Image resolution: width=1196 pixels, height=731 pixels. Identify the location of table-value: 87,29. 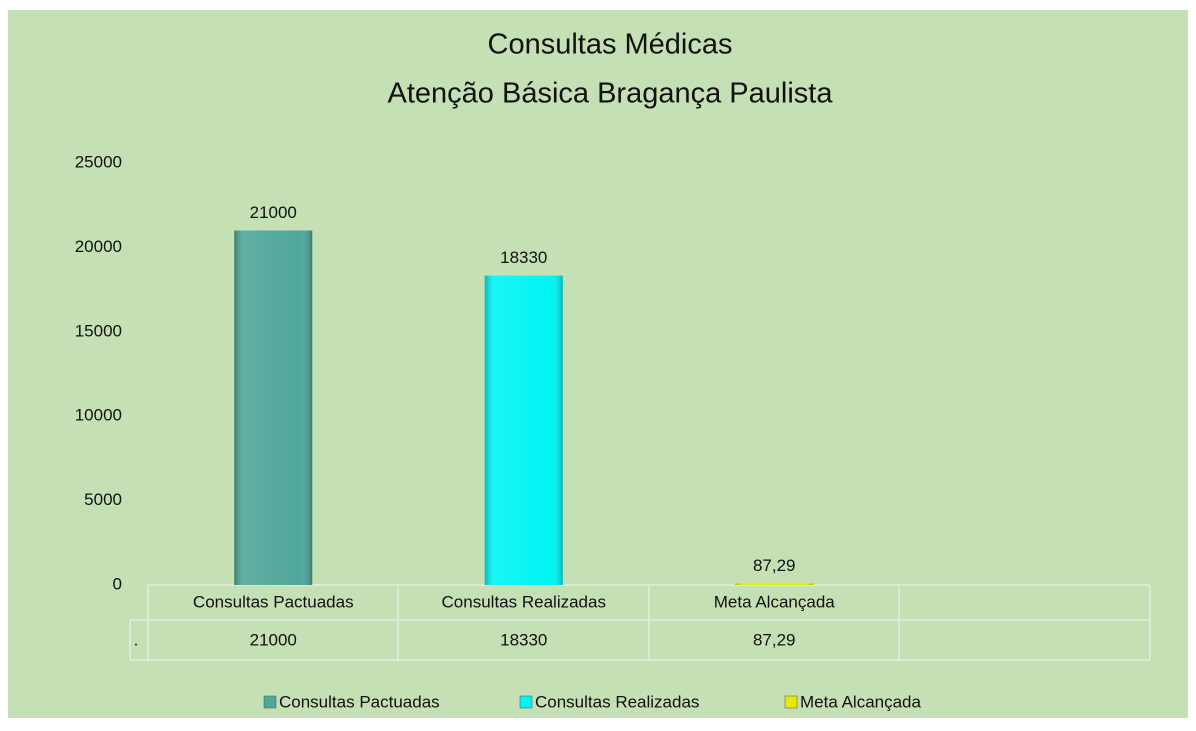
(774, 639).